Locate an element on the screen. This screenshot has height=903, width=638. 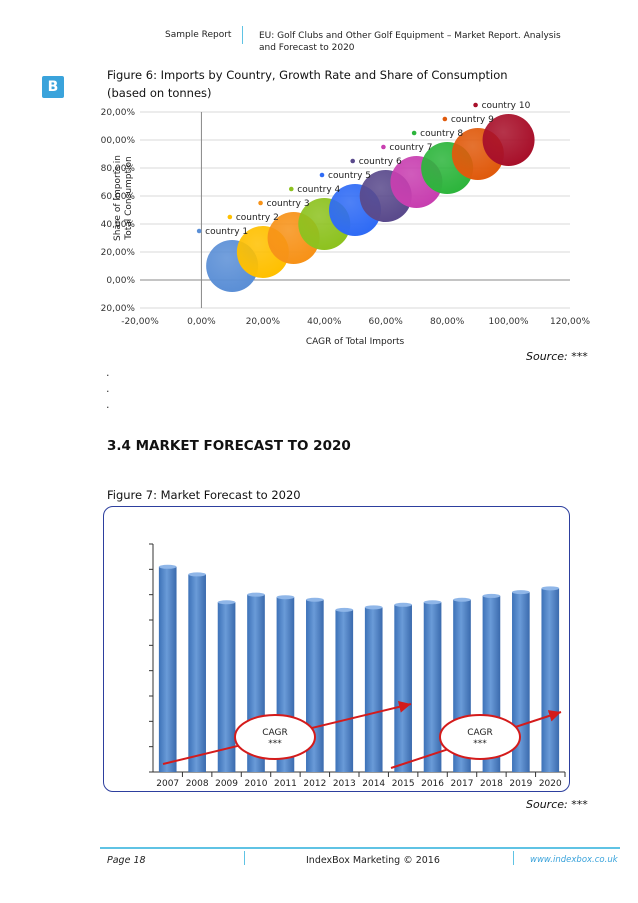
x-tick-label: 20,00% is located at coordinates (263, 322).